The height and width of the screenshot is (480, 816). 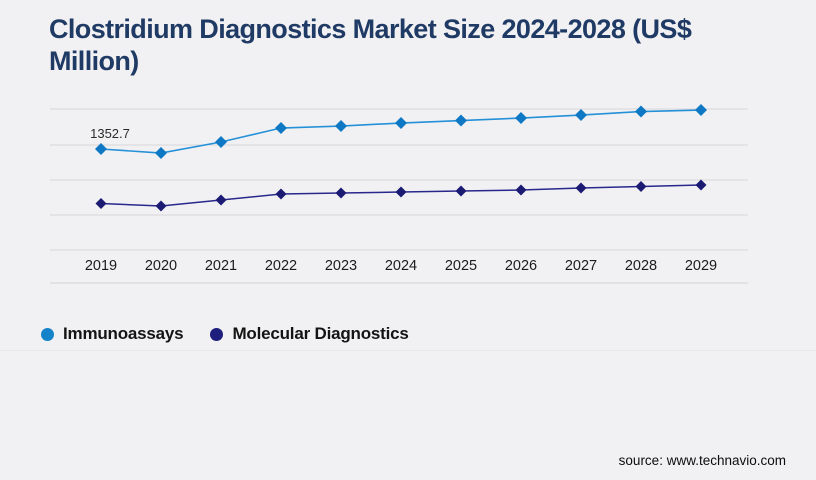 What do you see at coordinates (161, 266) in the screenshot?
I see `x-axis-label: 2020` at bounding box center [161, 266].